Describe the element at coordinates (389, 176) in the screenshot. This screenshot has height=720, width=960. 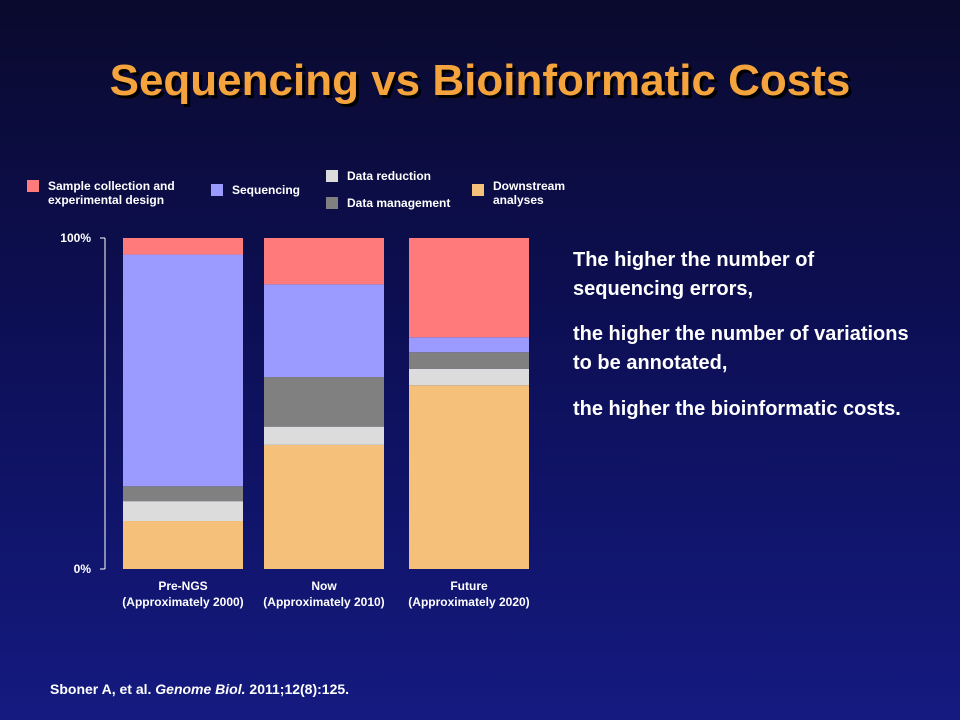
I see `legend-label: Data reduction` at that location.